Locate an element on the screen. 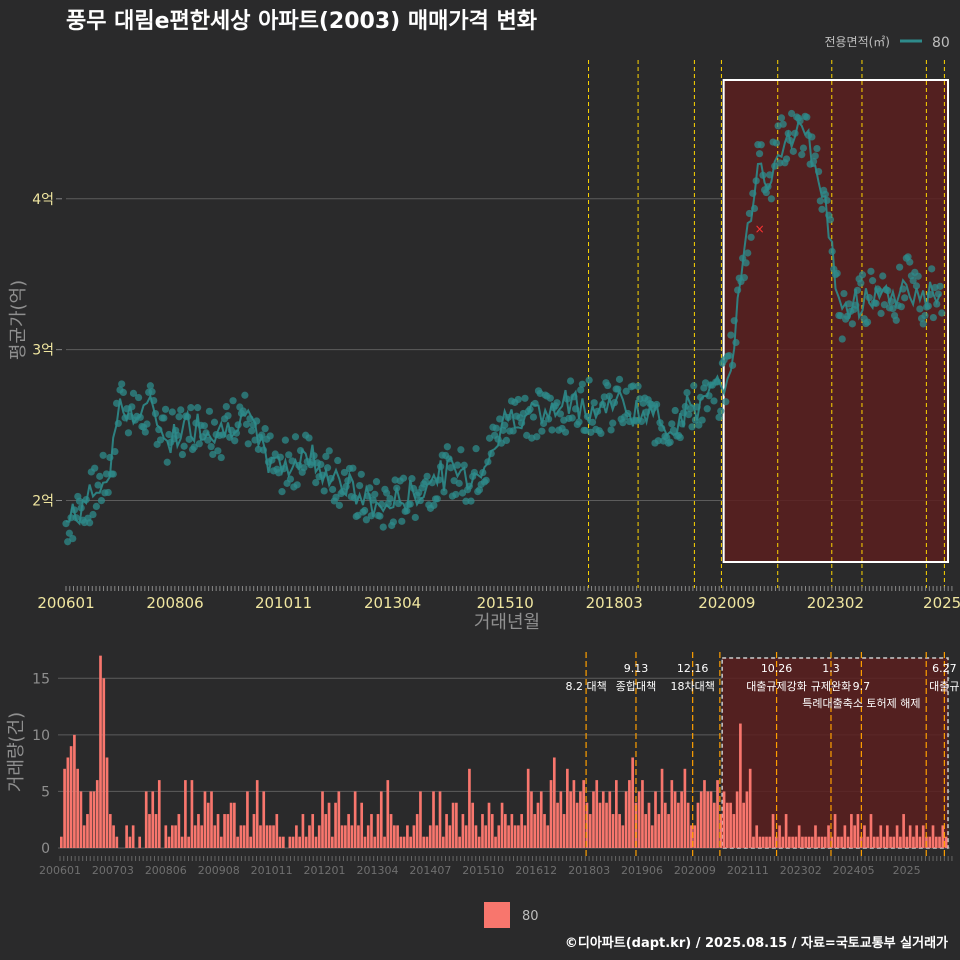 The image size is (960, 960). chart-title: 풍무 대림e편한세상 아파트(2003) 매매가격 변화 is located at coordinates (301, 21).